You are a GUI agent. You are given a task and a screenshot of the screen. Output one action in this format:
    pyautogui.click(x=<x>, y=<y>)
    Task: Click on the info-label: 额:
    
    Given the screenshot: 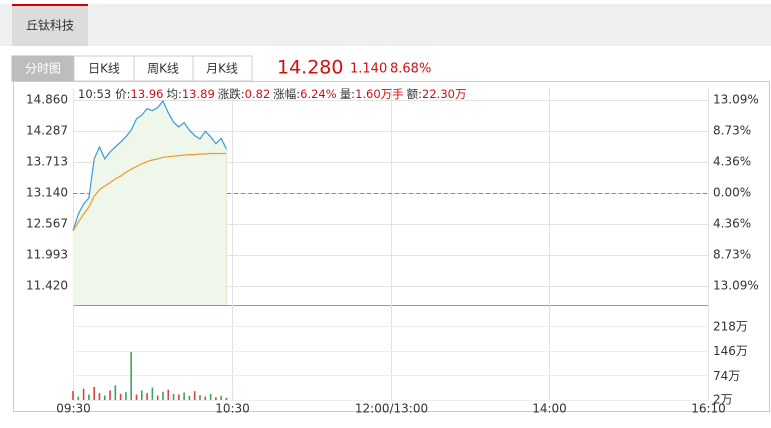 What is the action you would take?
    pyautogui.click(x=414, y=94)
    